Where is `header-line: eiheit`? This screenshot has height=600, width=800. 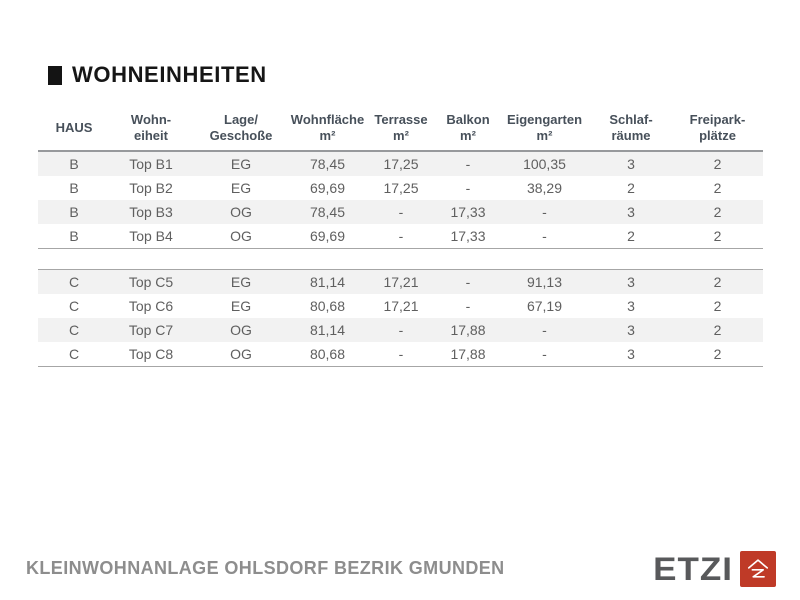 header-line: eiheit is located at coordinates (151, 135).